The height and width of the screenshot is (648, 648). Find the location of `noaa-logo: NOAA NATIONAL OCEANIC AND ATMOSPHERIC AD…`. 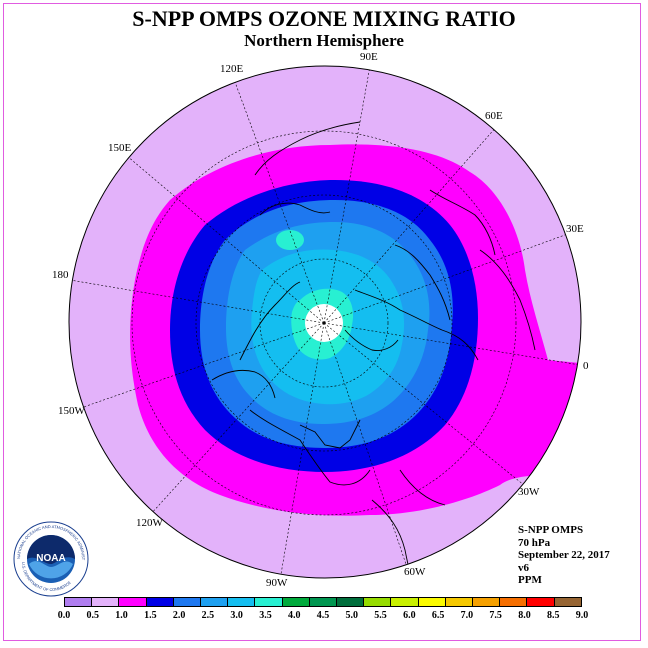

noaa-logo: NOAA NATIONAL OCEANIC AND ATMOSPHERIC AD… is located at coordinates (50, 559).